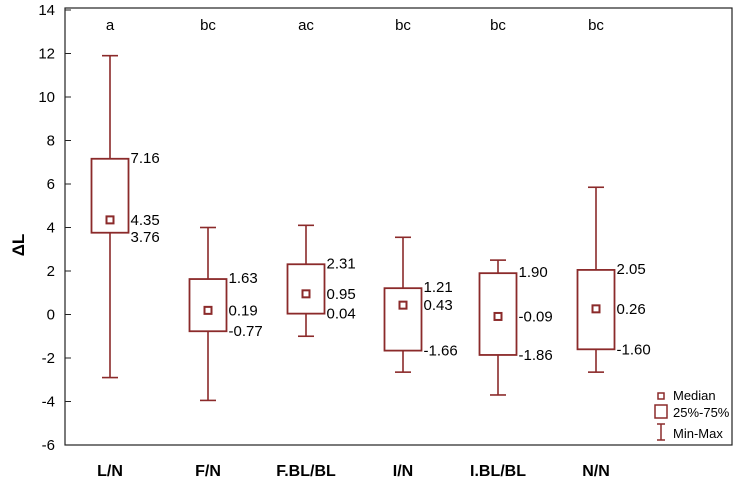  Describe the element at coordinates (341, 314) in the screenshot. I see `value-label-q1: 0.04` at that location.